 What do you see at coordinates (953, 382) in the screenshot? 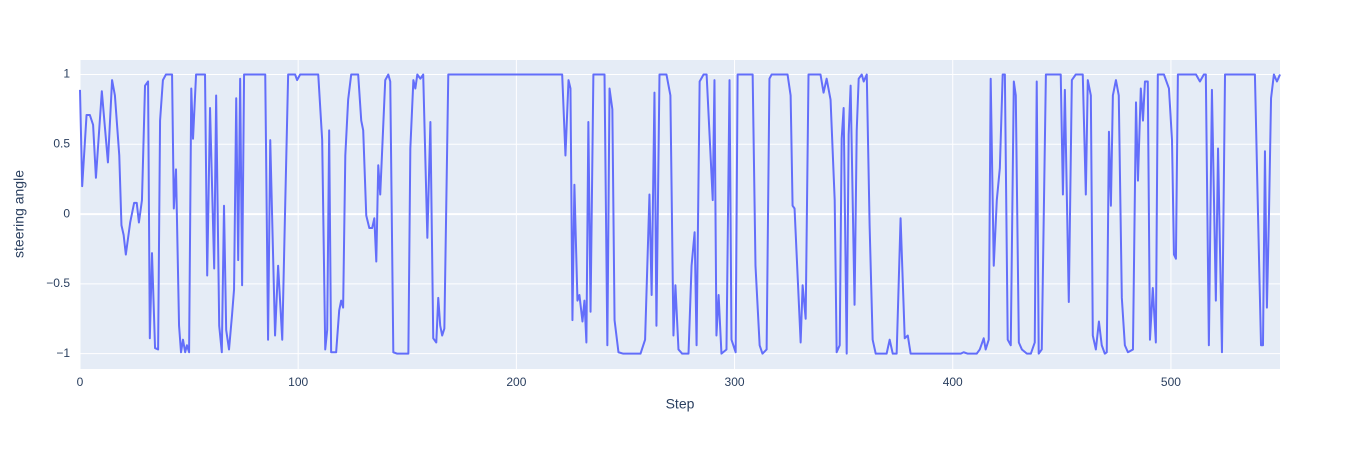
I see `x-tick-label: 400` at bounding box center [953, 382].